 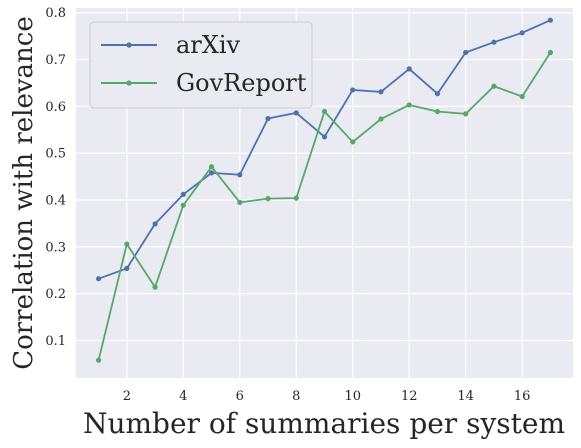 What do you see at coordinates (55, 154) in the screenshot?
I see `y-tick-label: 0.5` at bounding box center [55, 154].